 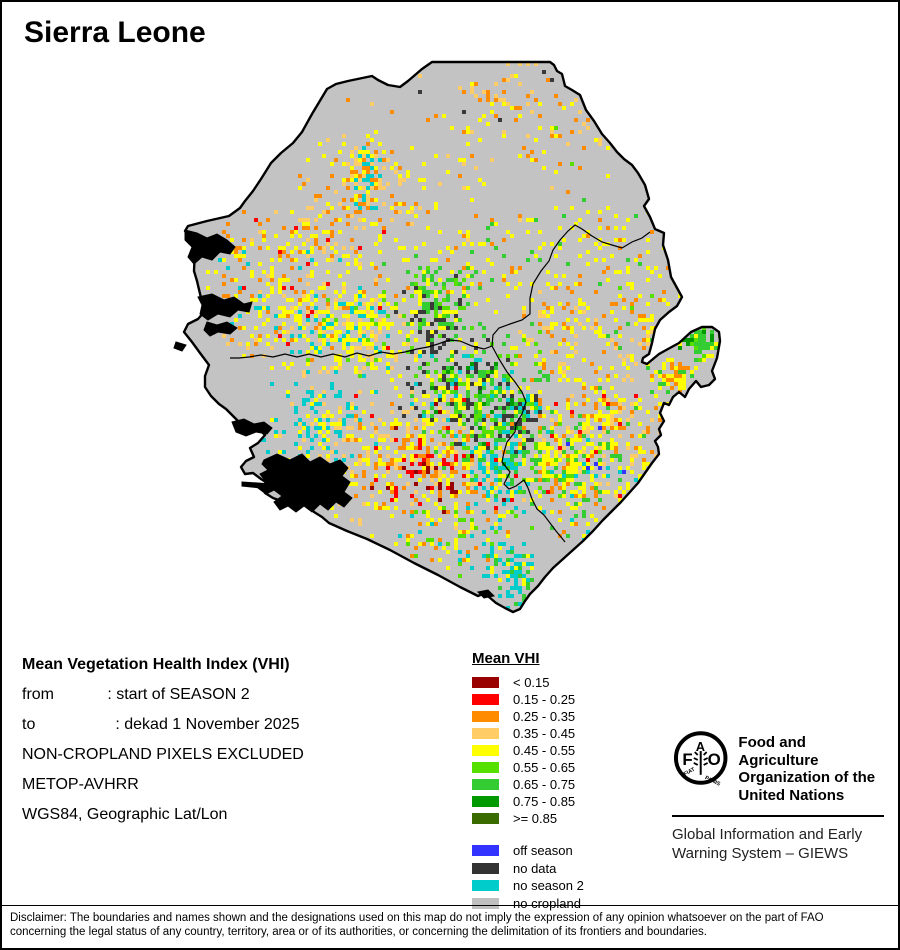 I want to click on legend-row: no cropland, so click(x=528, y=904).